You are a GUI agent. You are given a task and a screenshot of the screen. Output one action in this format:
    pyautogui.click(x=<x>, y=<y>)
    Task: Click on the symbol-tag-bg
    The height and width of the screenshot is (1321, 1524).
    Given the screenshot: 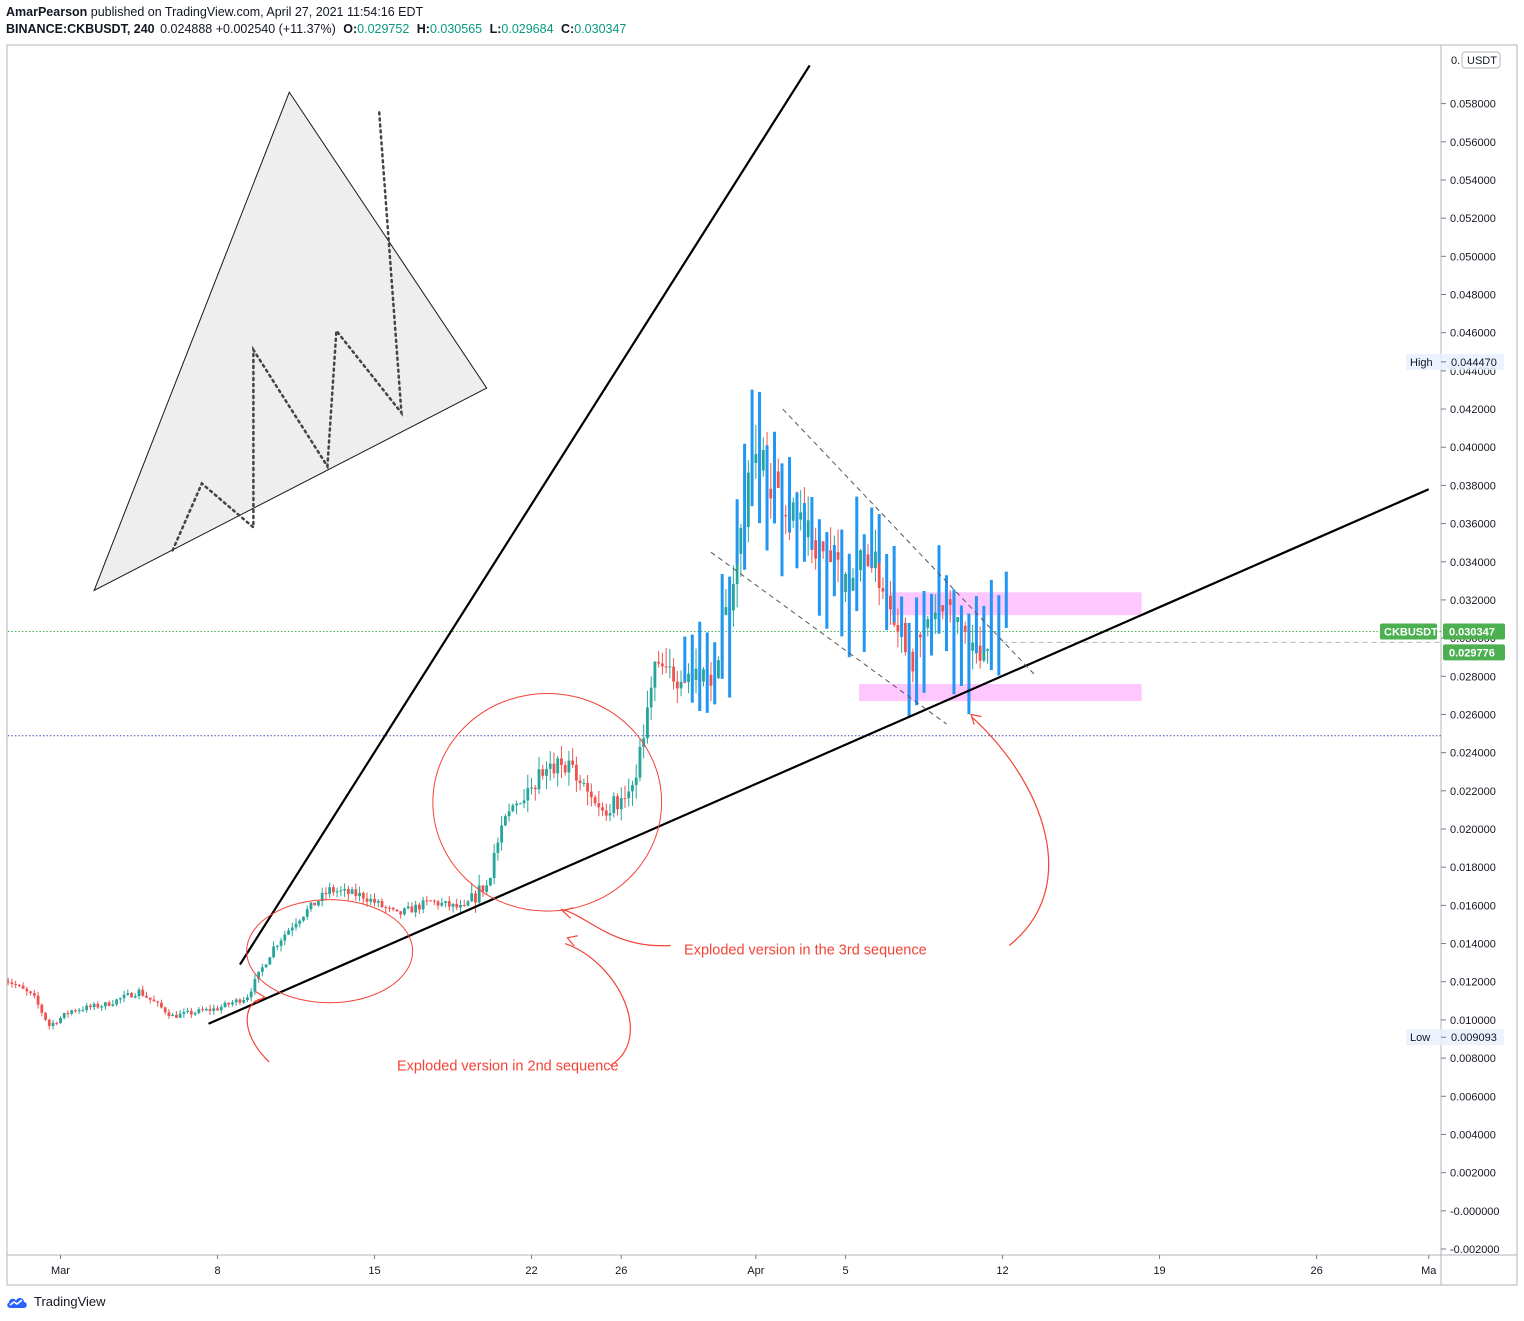 What is the action you would take?
    pyautogui.click(x=1408, y=631)
    